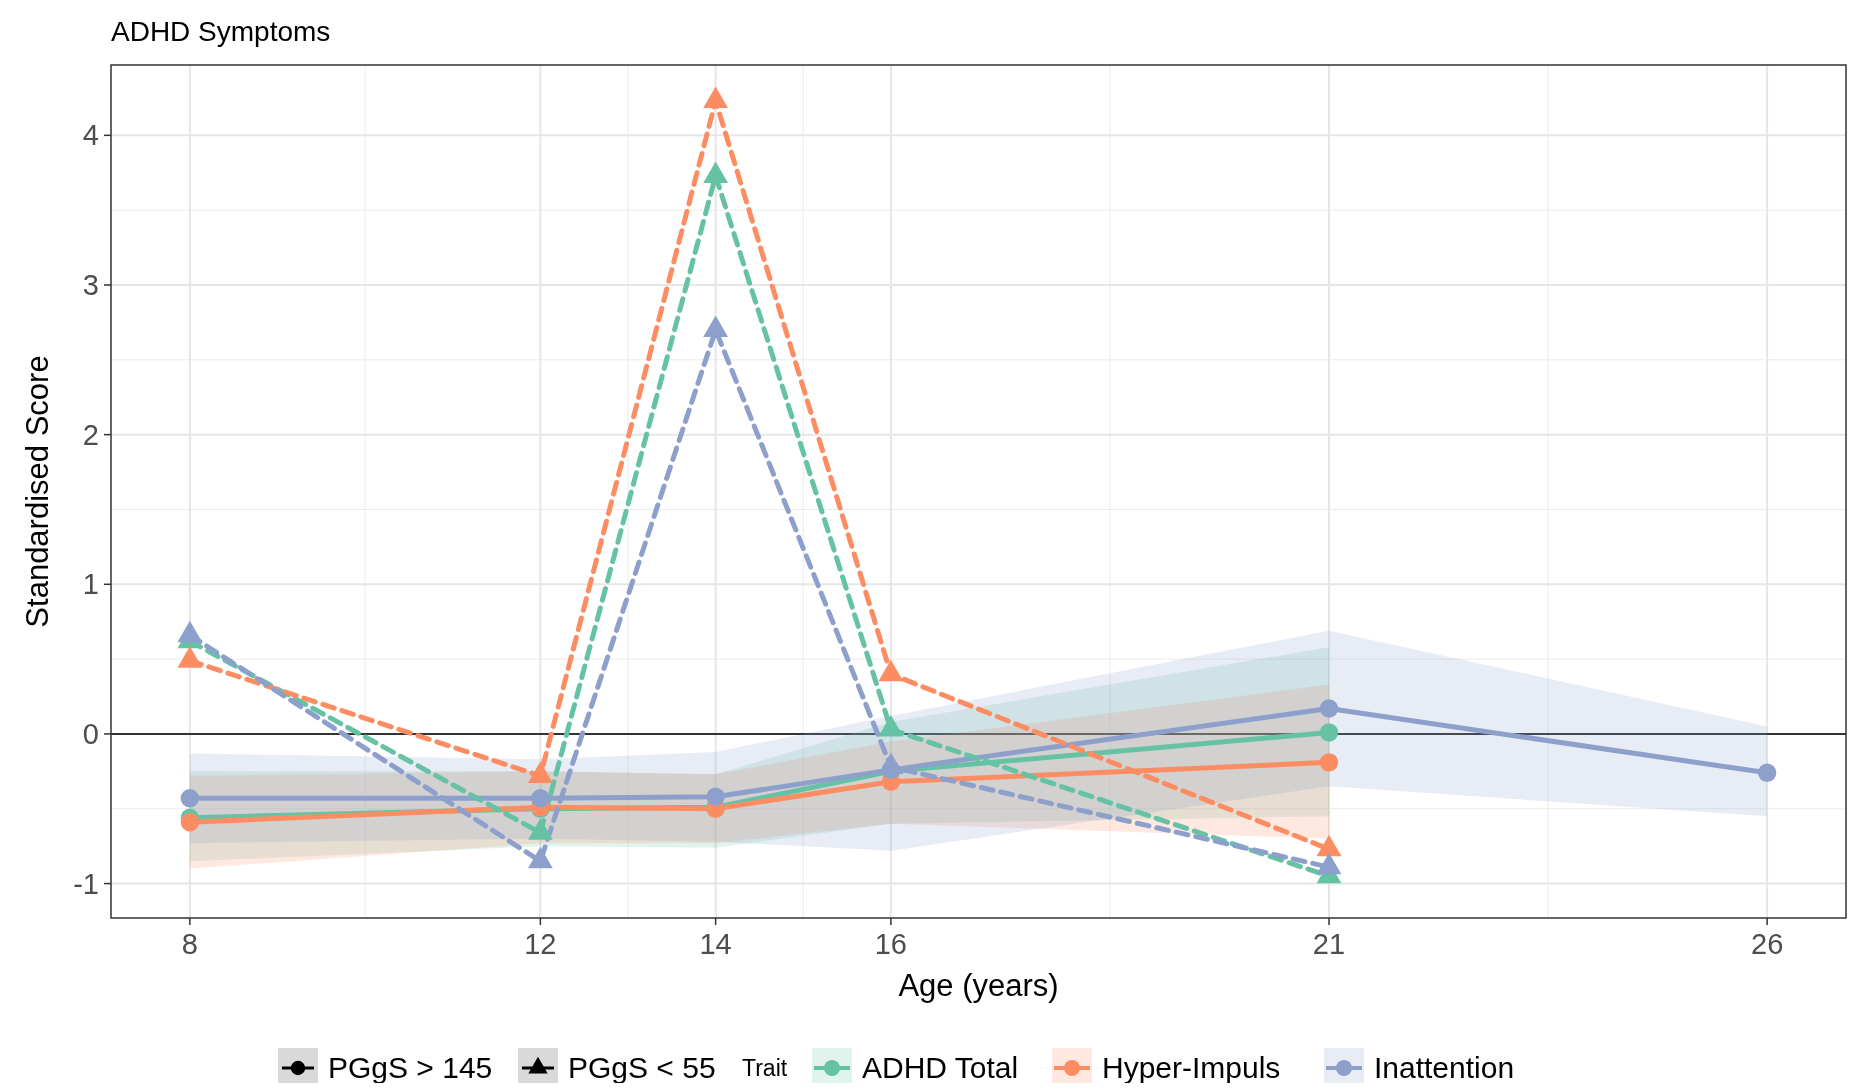 The height and width of the screenshot is (1089, 1854). What do you see at coordinates (189, 944) in the screenshot?
I see `x-tick-label: 8` at bounding box center [189, 944].